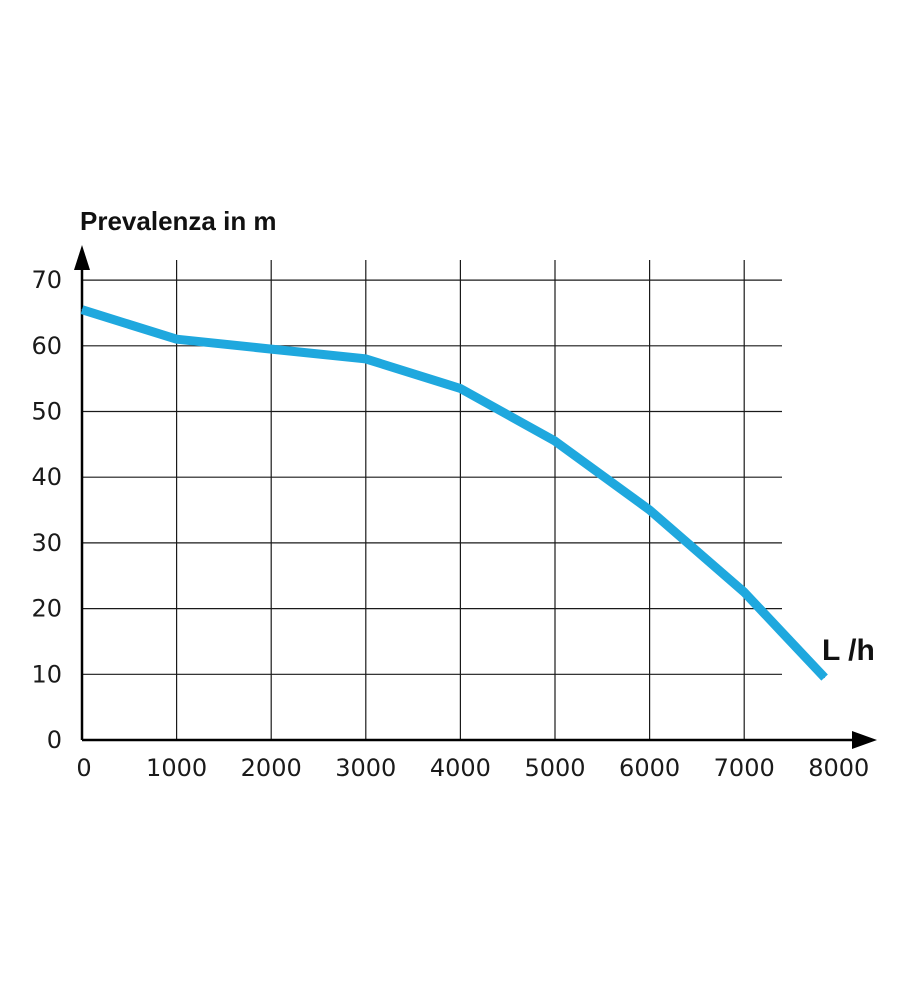 The height and width of the screenshot is (1000, 900). What do you see at coordinates (46, 510) in the screenshot?
I see `y-tick-labels: 0 10 20 30 40 50 60 70` at bounding box center [46, 510].